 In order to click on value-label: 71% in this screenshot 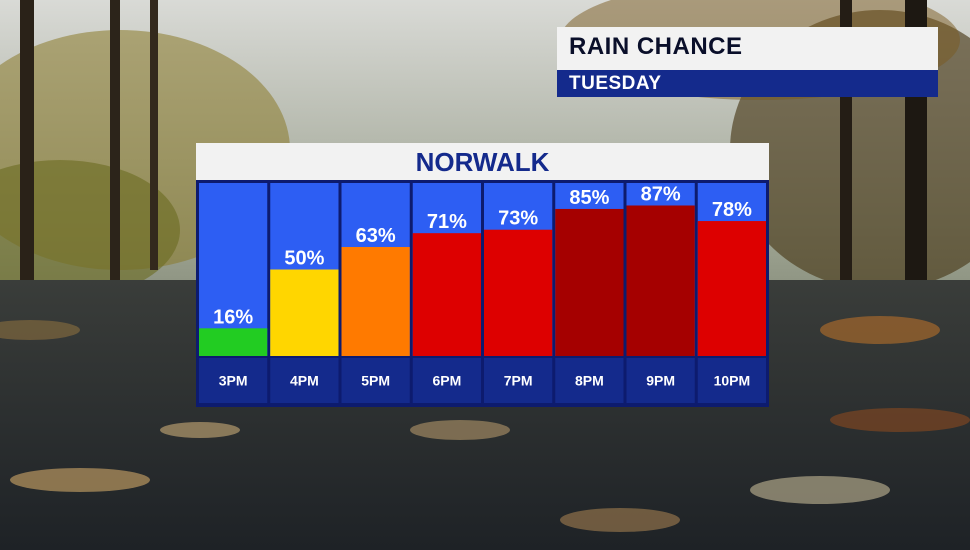, I will do `click(447, 222)`.